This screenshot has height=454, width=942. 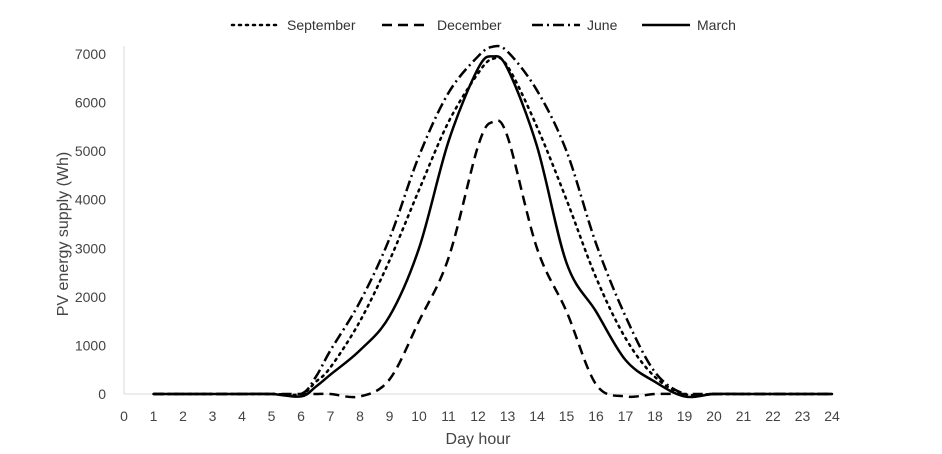 What do you see at coordinates (321, 25) in the screenshot?
I see `legend-label-september: September` at bounding box center [321, 25].